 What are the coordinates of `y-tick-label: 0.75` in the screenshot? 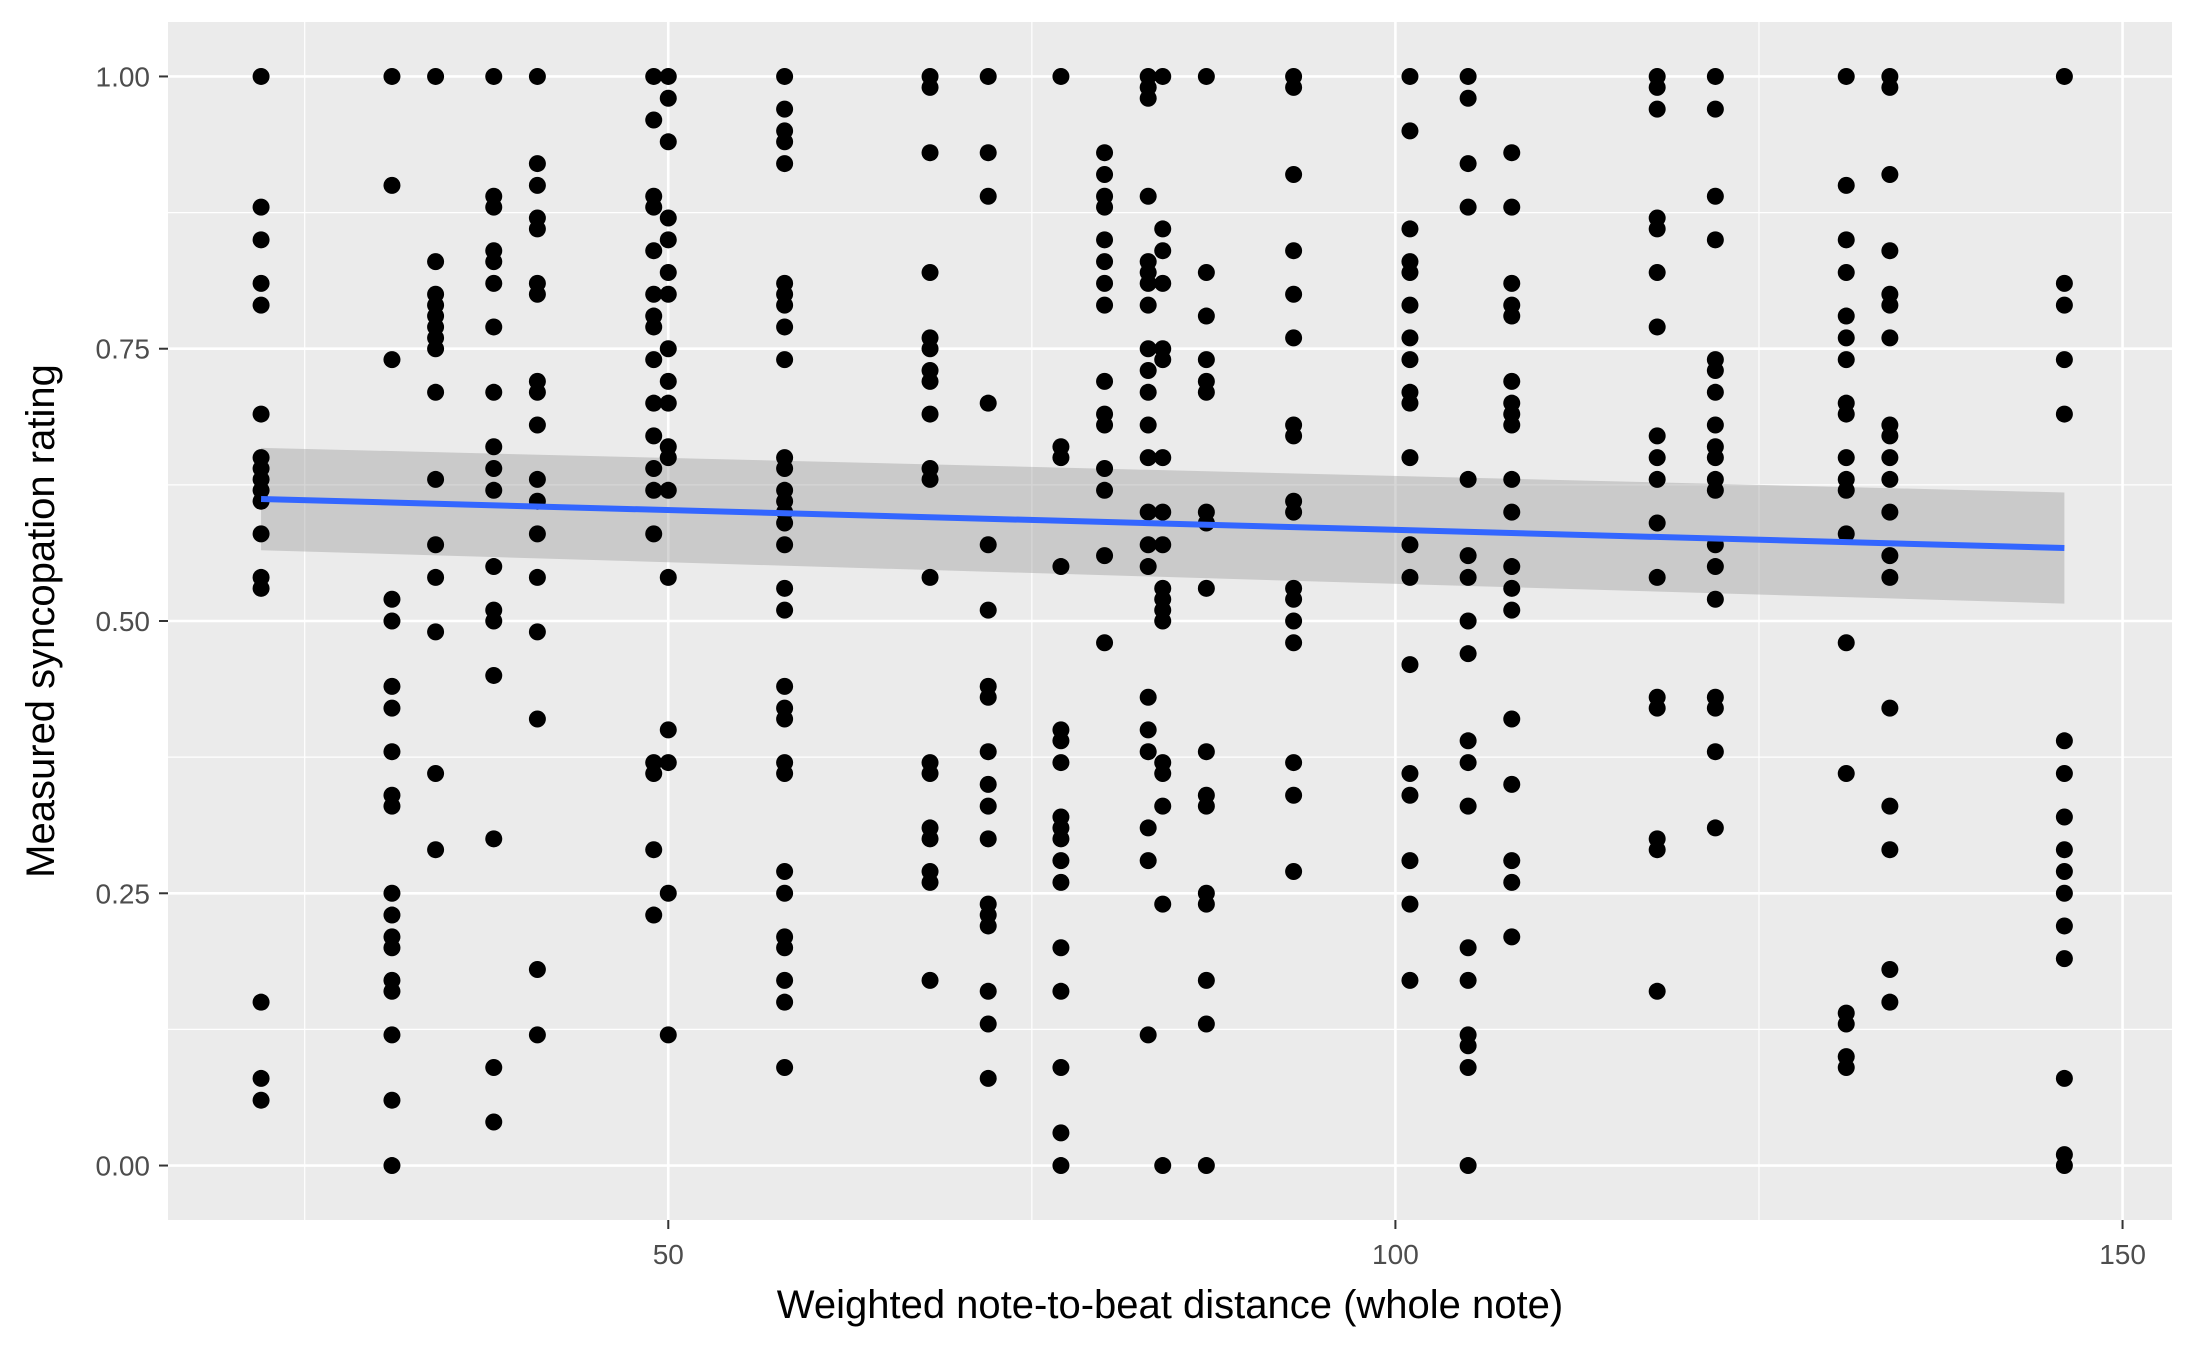 It's located at (123, 349).